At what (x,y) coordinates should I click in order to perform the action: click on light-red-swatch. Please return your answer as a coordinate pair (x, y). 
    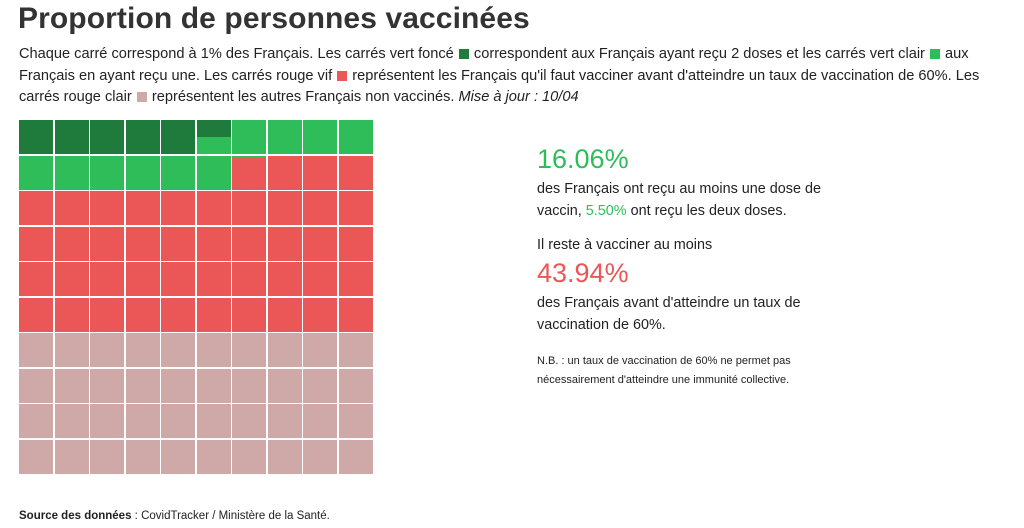
    Looking at the image, I should click on (141, 97).